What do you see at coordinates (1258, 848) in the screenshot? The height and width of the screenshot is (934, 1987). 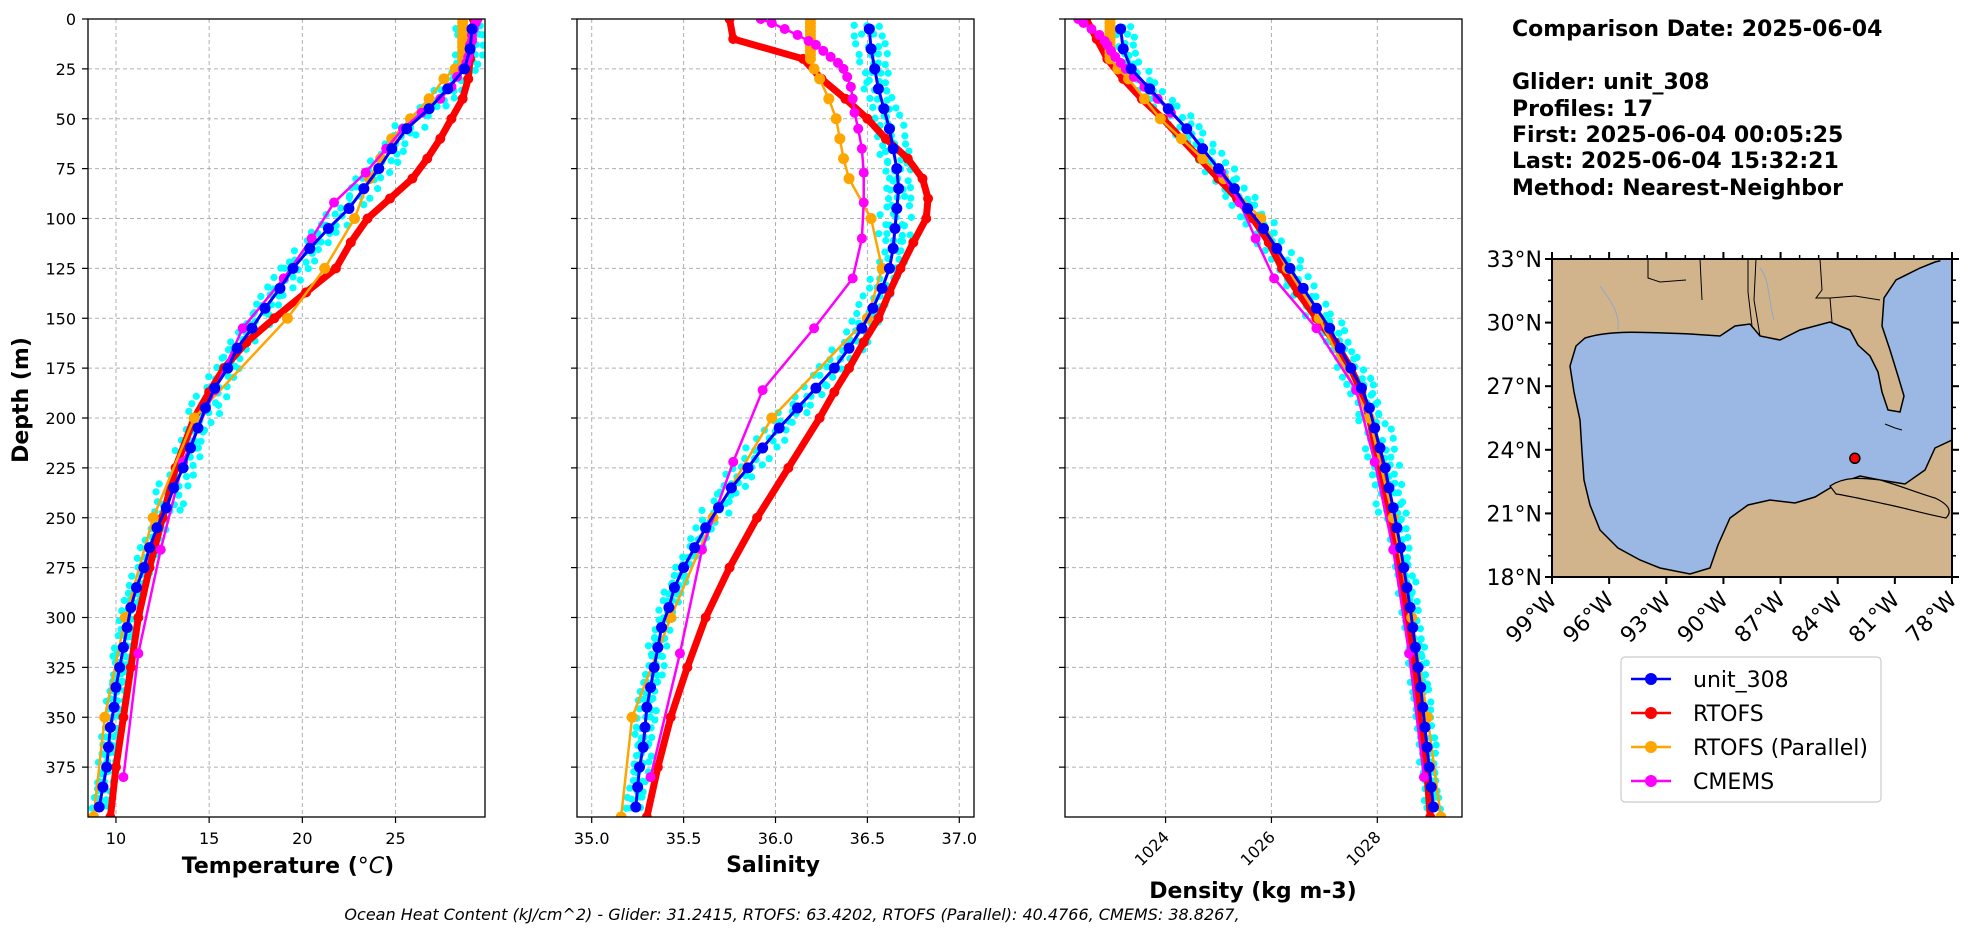 I see `x-tick-label: 1026` at bounding box center [1258, 848].